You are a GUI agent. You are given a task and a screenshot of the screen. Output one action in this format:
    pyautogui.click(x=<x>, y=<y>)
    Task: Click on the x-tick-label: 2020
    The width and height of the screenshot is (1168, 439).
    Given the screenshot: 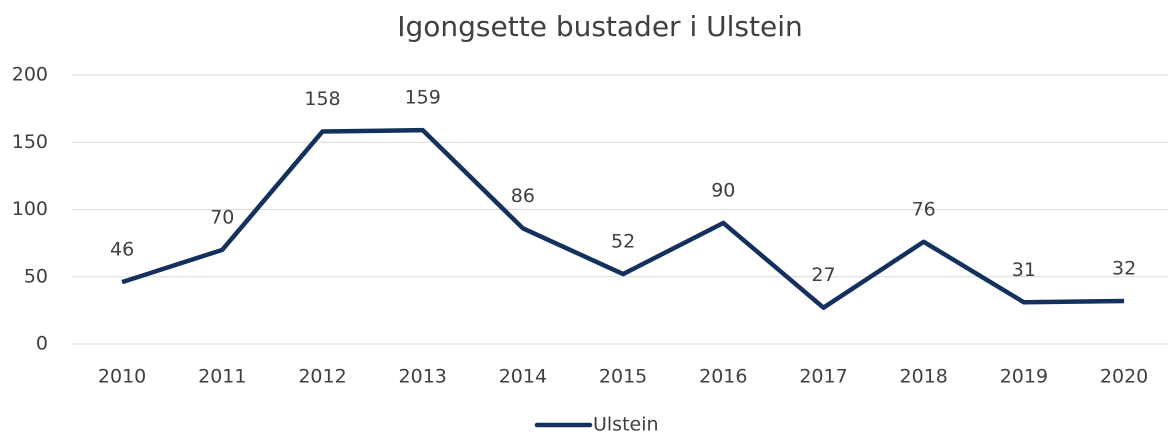 What is the action you would take?
    pyautogui.click(x=1124, y=377)
    